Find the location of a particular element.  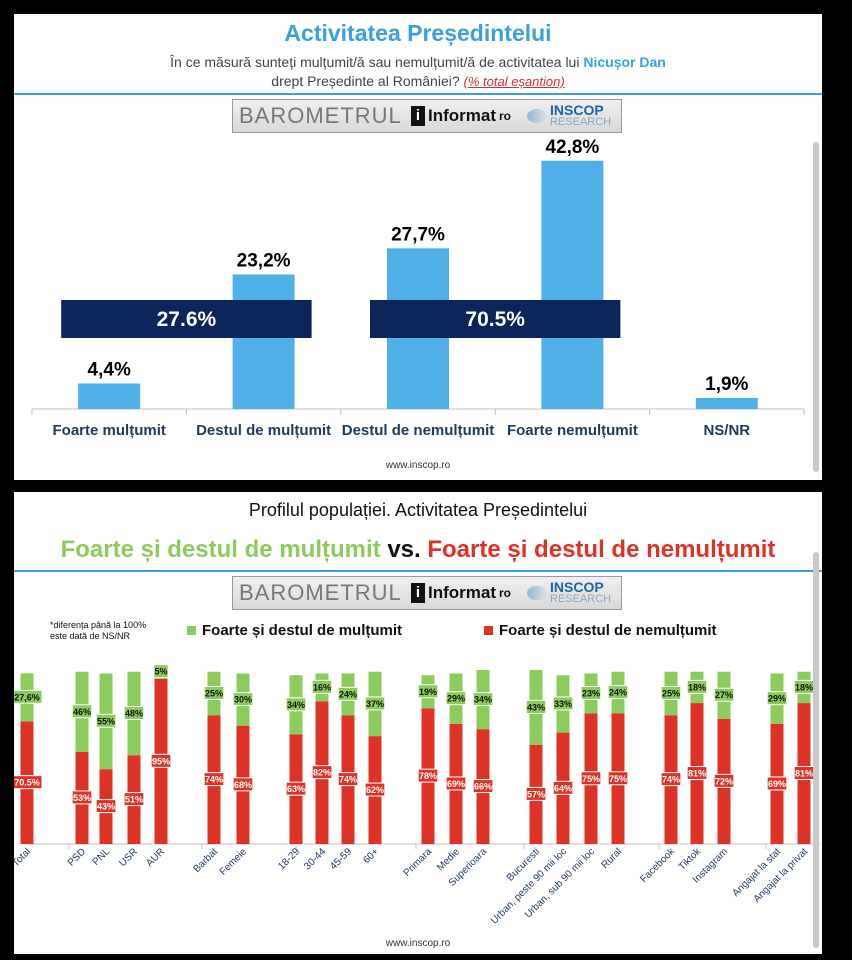

website-footer-2: www.inscop.ro is located at coordinates (418, 943).